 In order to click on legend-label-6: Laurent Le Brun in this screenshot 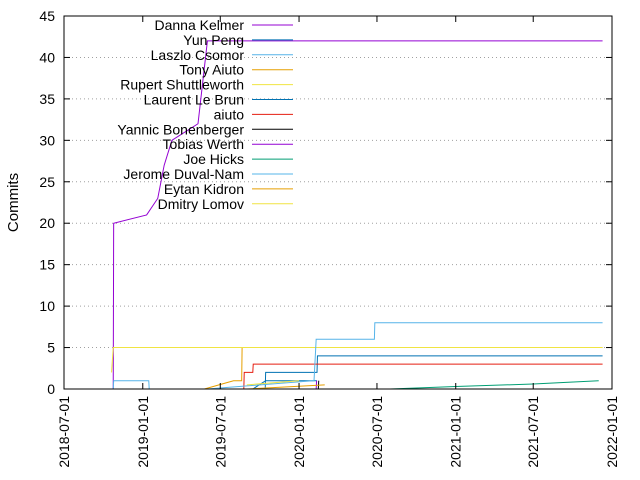, I will do `click(194, 100)`.